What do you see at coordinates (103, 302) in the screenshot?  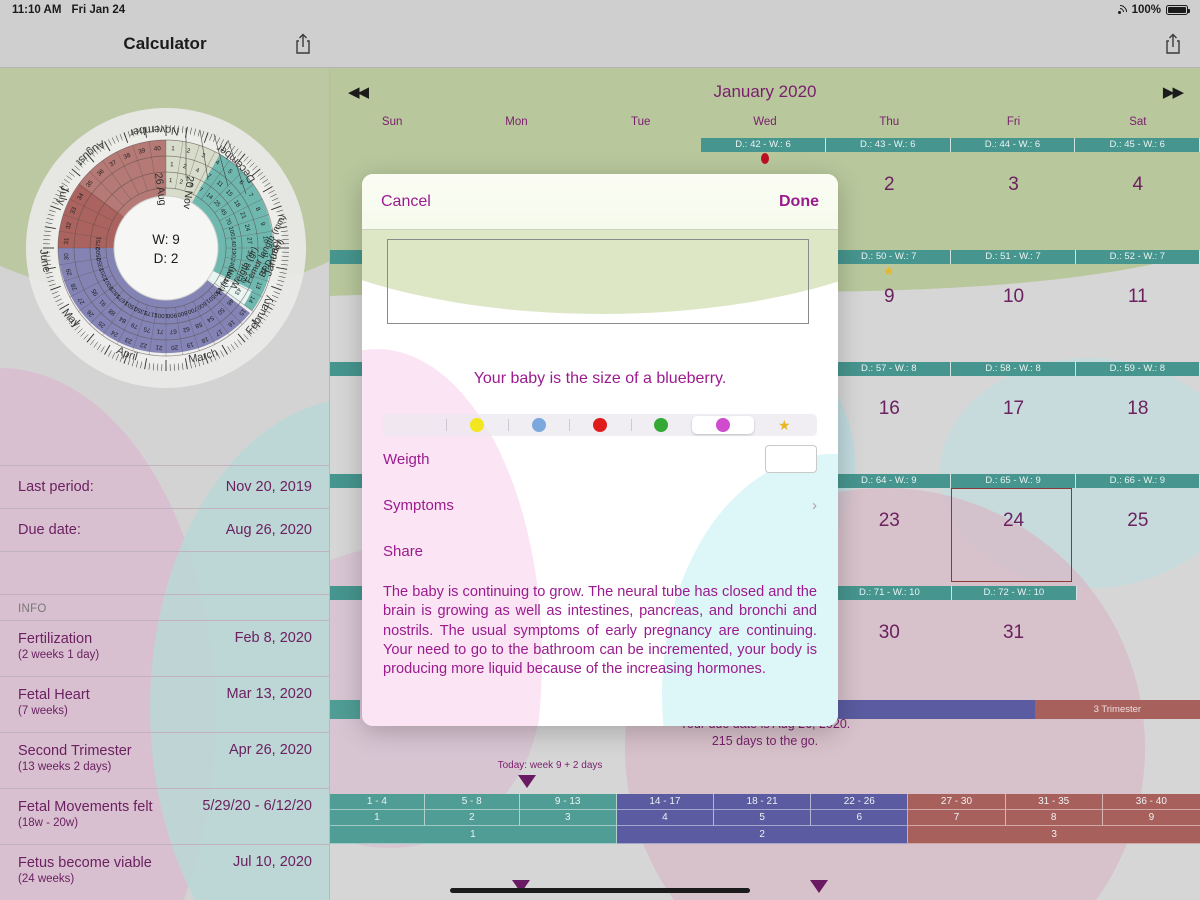 I see `wheel-data-label: 91` at bounding box center [103, 302].